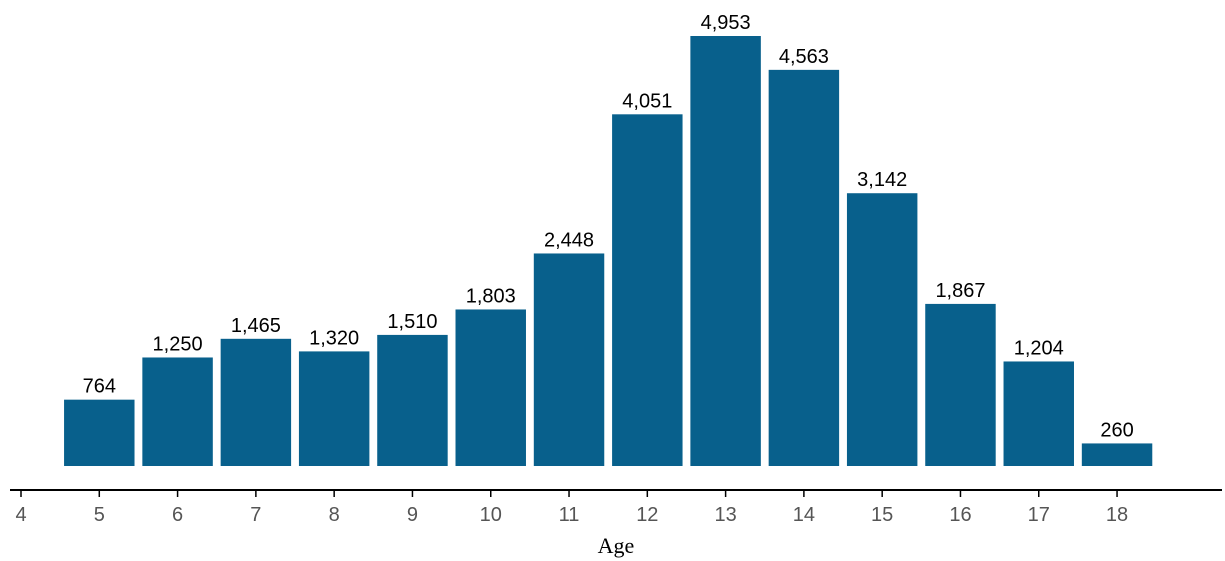 Image resolution: width=1225 pixels, height=561 pixels. I want to click on x-tick-label-10: 10, so click(491, 515).